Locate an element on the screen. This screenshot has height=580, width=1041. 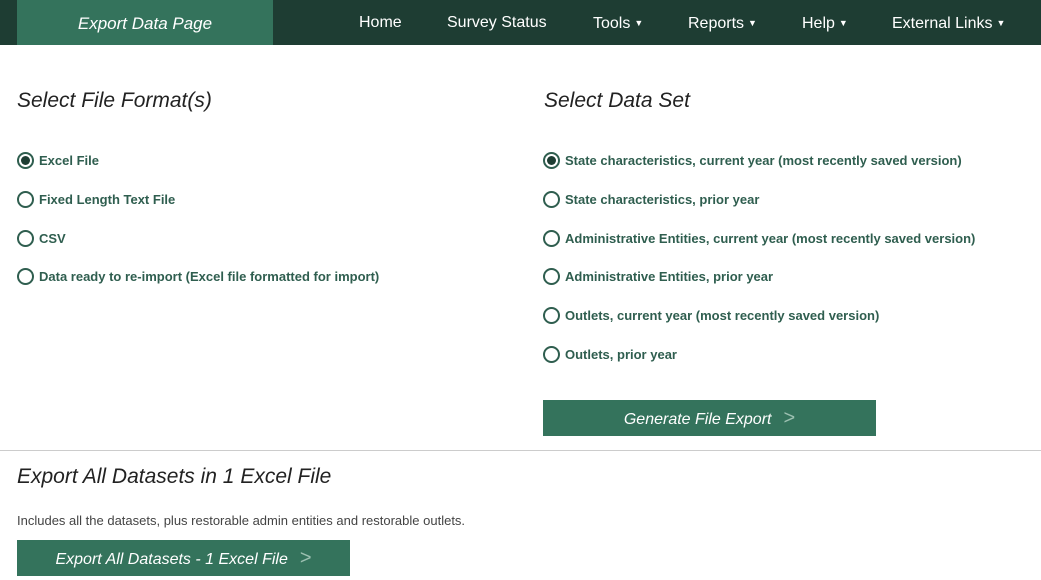
file-format-option: Fixed Length Text File is located at coordinates (96, 199).